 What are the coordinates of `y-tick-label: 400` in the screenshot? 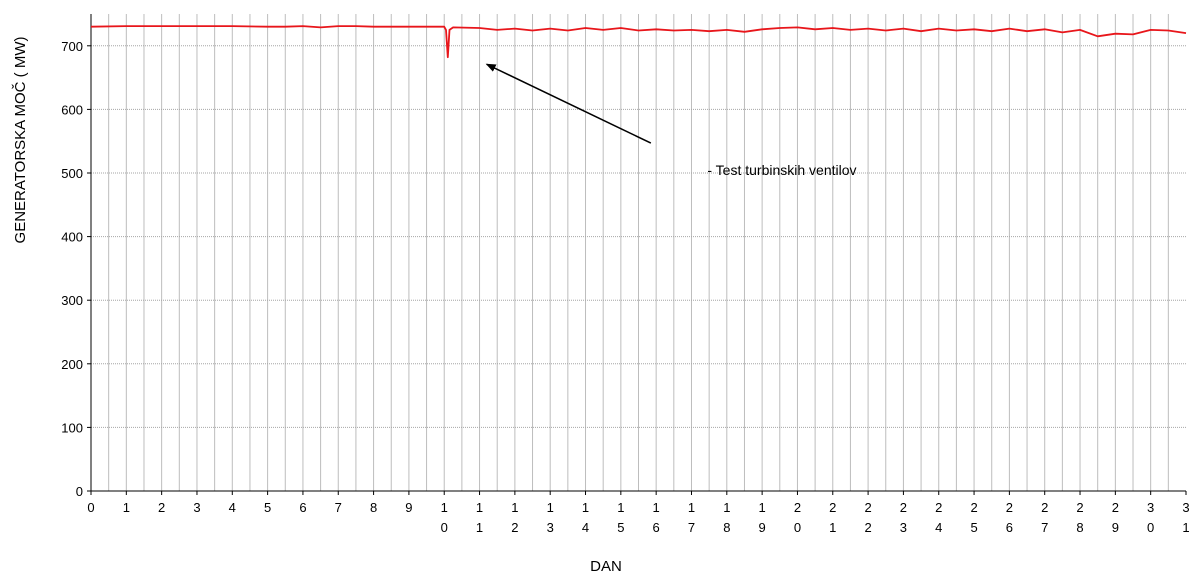 It's located at (72, 237).